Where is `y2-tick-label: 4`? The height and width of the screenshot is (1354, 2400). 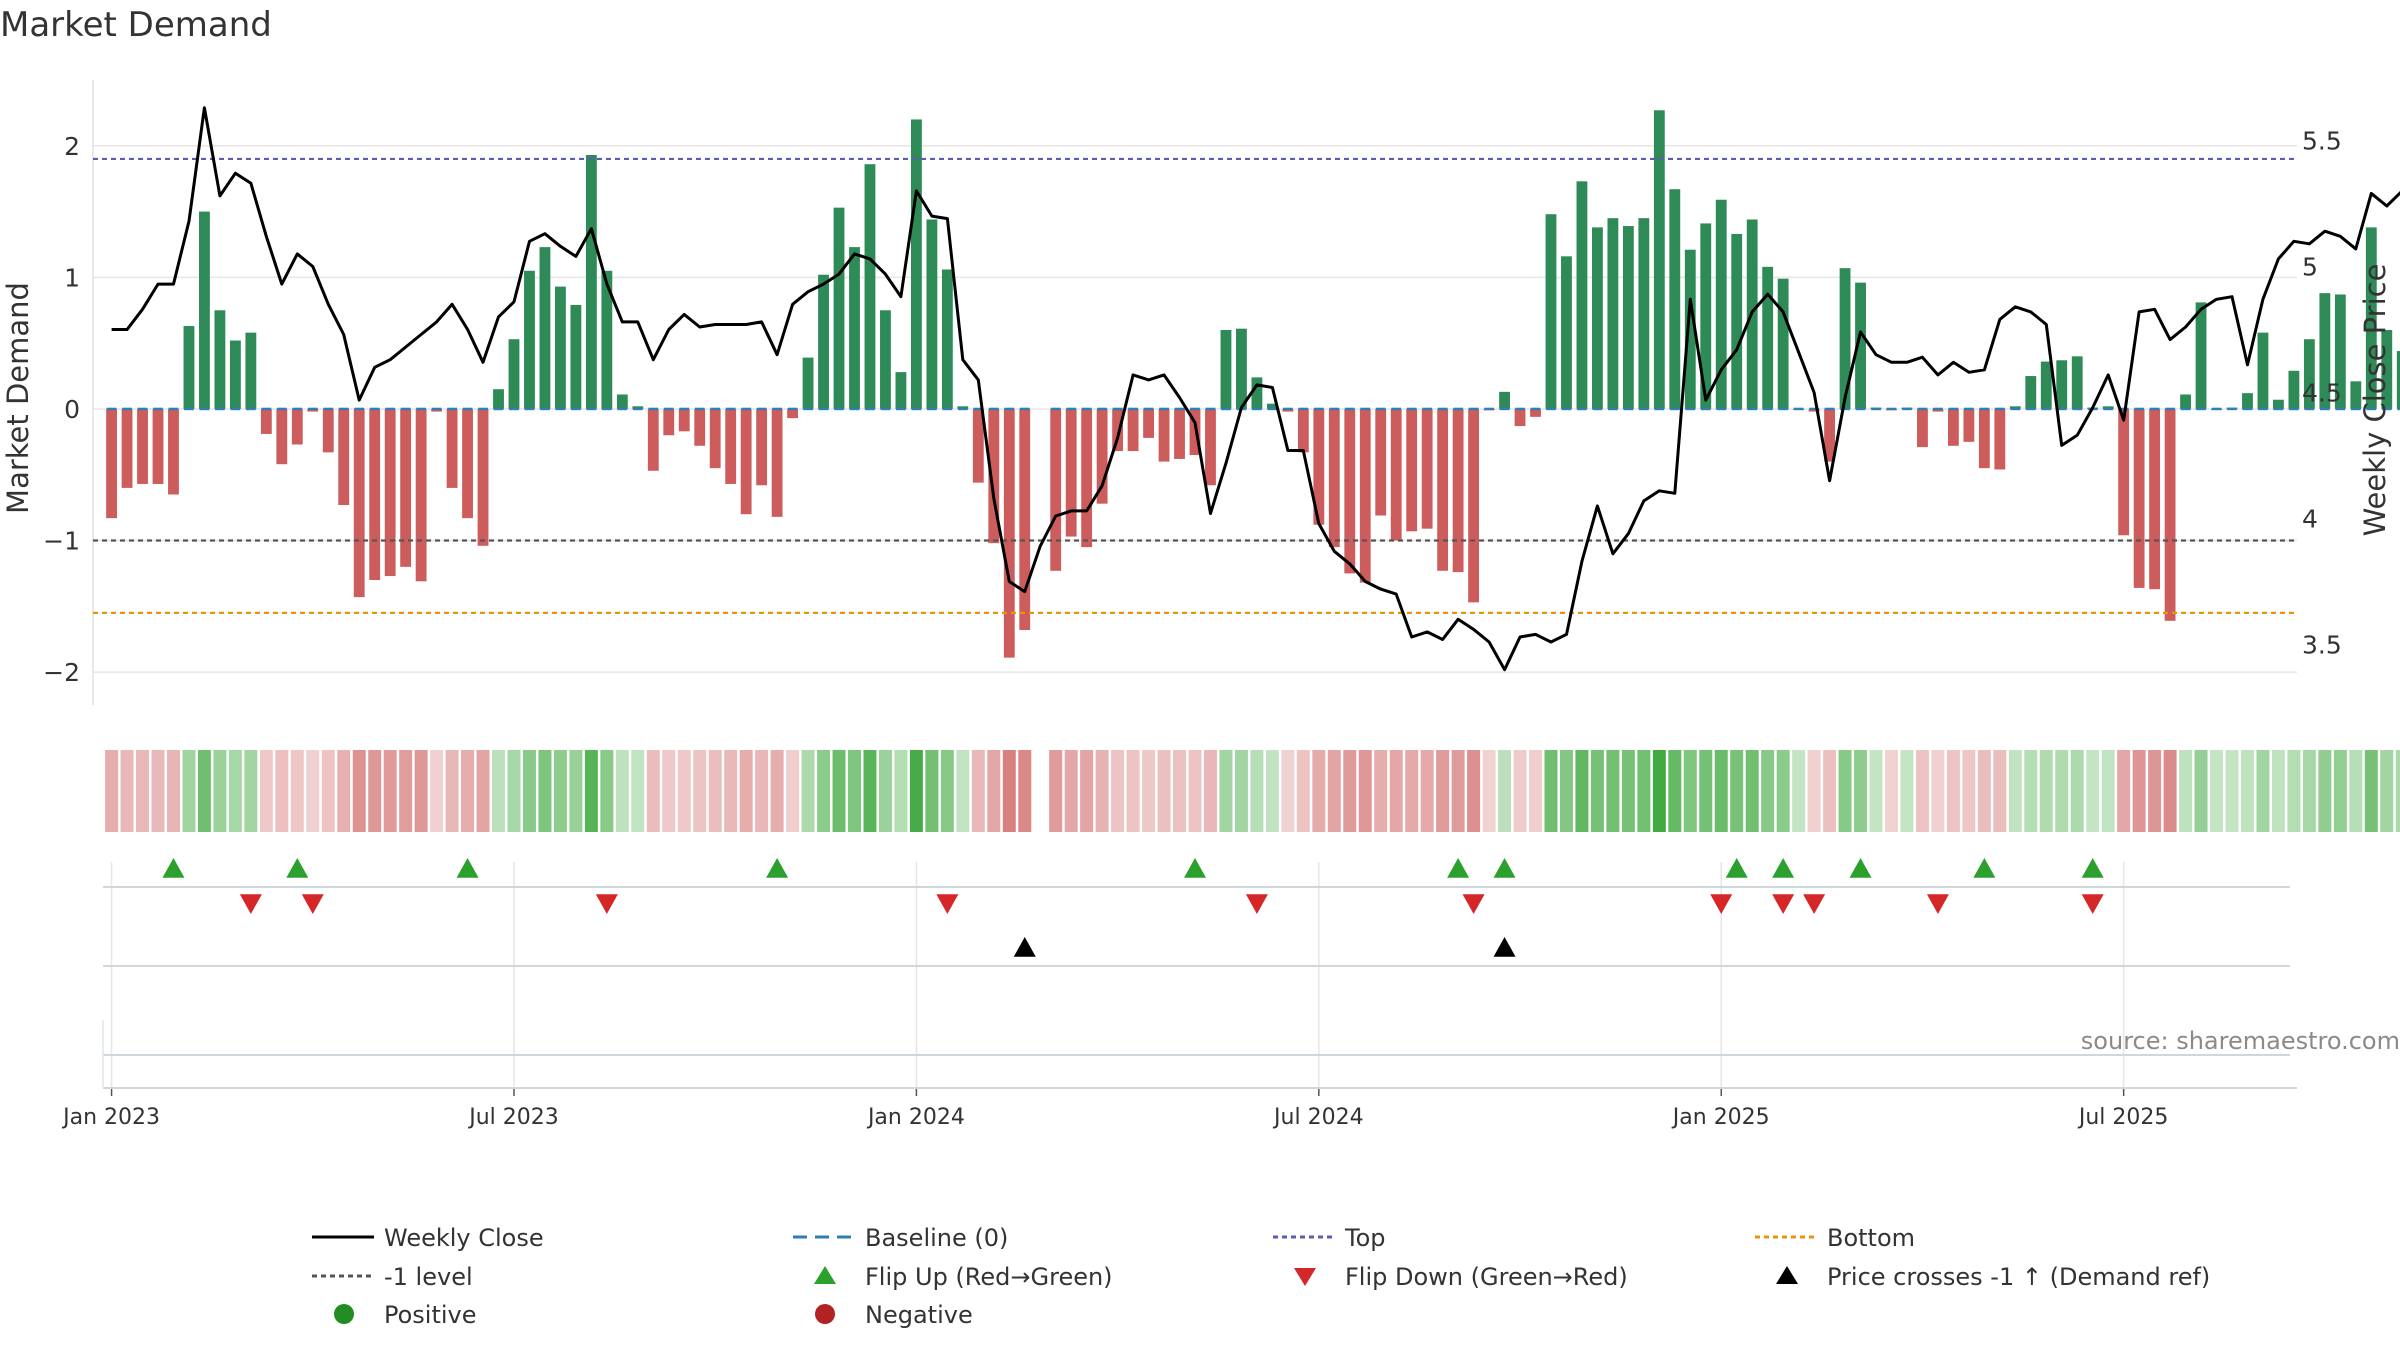 y2-tick-label: 4 is located at coordinates (2310, 519).